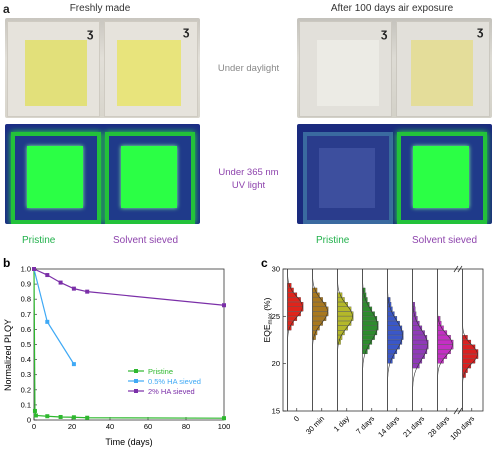  Describe the element at coordinates (174, 381) in the screenshot. I see `legend-label: 0.5% HA sieved` at that location.